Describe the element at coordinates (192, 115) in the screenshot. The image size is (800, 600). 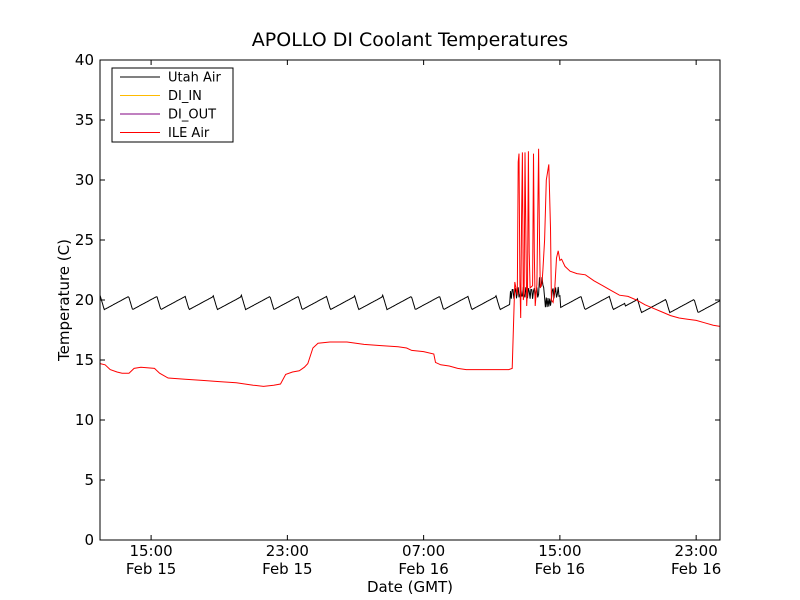
I see `legend-label: DI_OUT` at that location.